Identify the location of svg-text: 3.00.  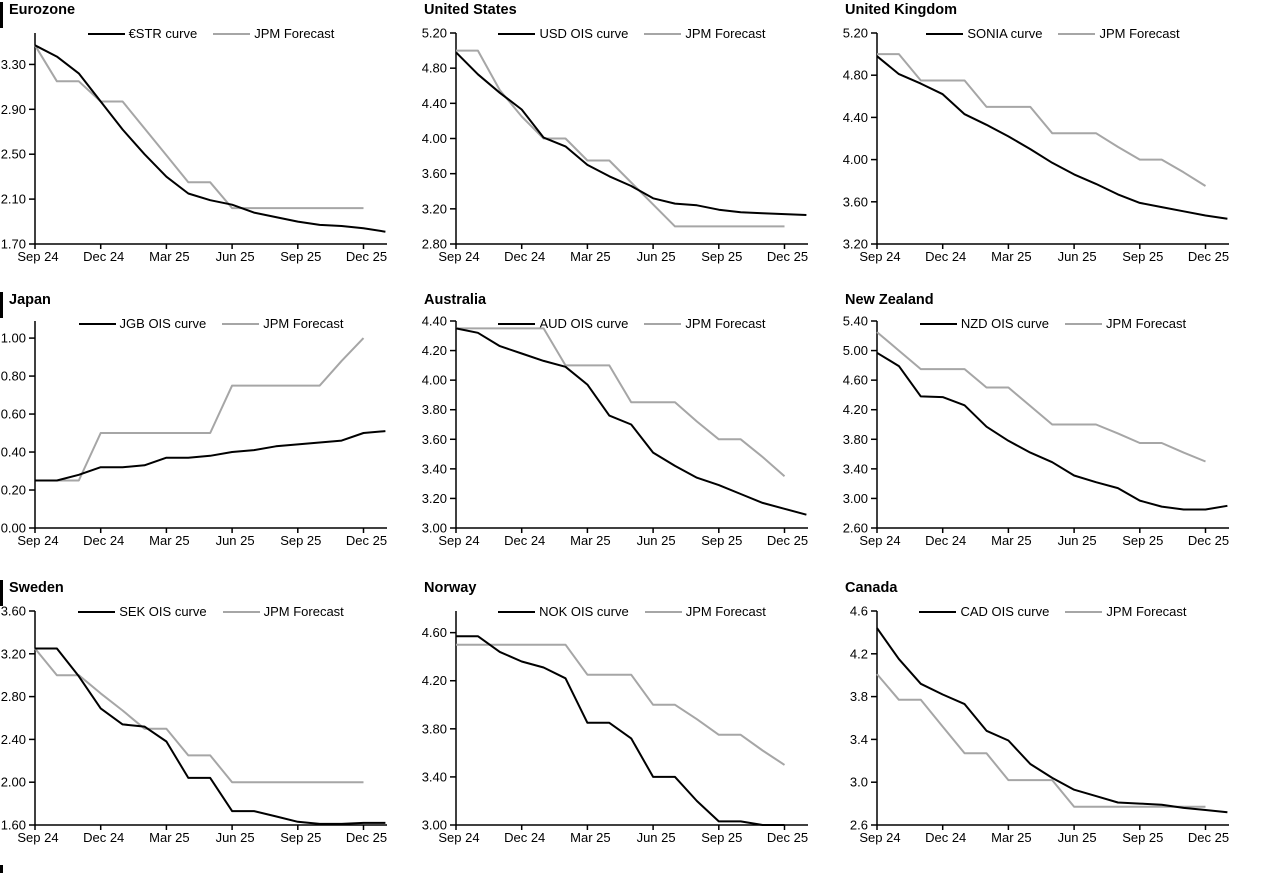
(855, 498).